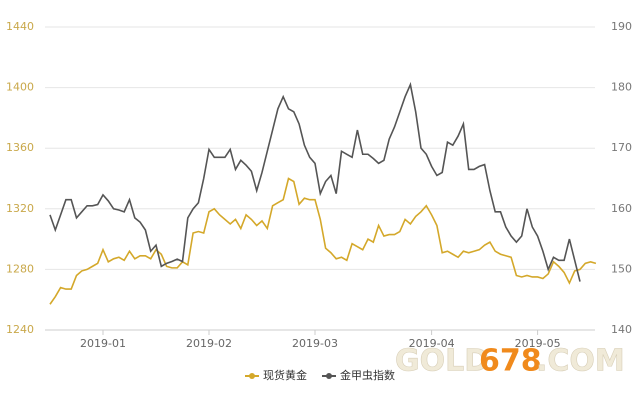 The height and width of the screenshot is (400, 640). Describe the element at coordinates (367, 375) in the screenshot. I see `legend-label: 金甲虫指数` at that location.